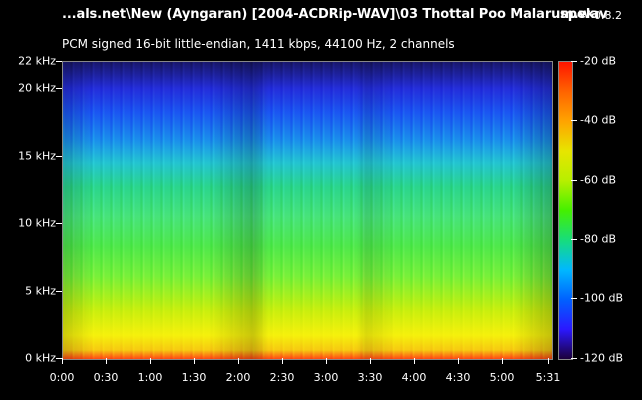  I want to click on y-axis-label-0khz: 0 kHz, so click(40, 358).